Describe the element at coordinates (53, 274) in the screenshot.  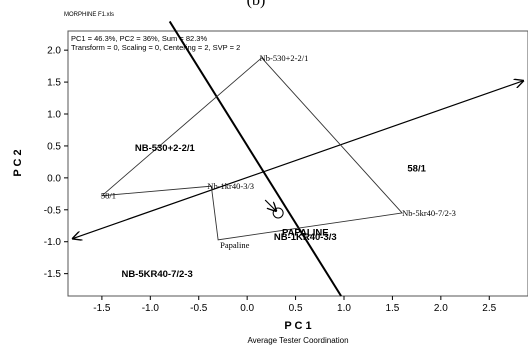
I see `y-tick-label: -1.5` at that location.